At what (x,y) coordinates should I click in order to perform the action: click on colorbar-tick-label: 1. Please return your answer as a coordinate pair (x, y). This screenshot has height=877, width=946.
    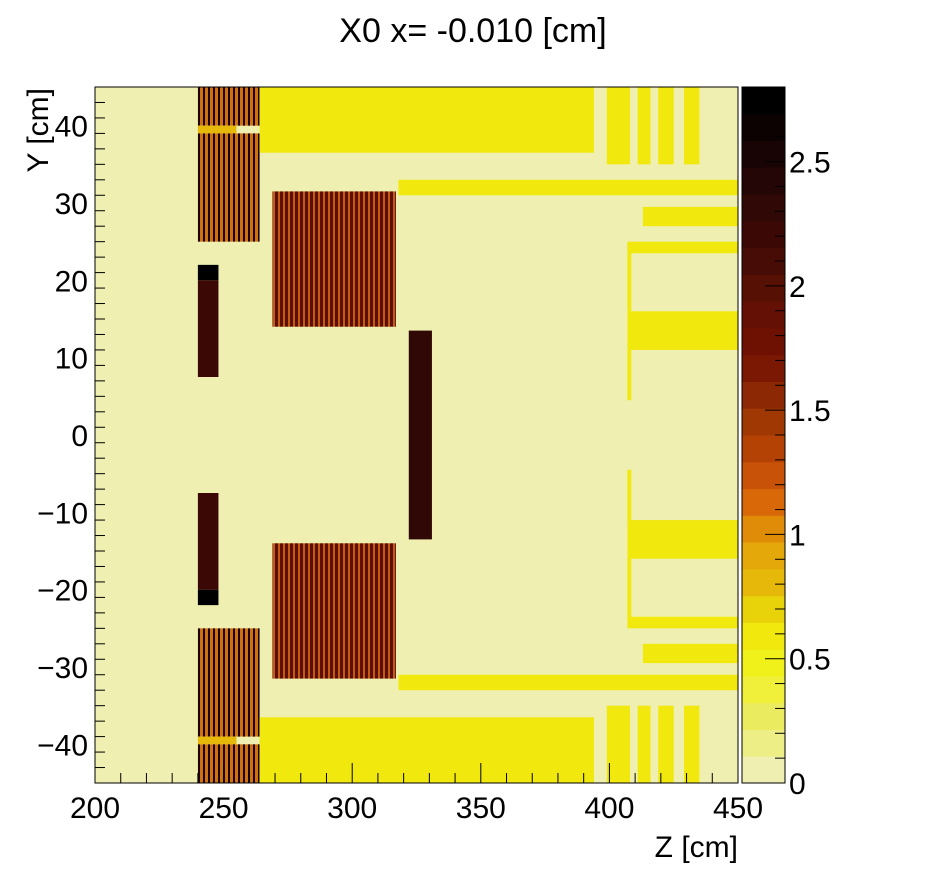
    Looking at the image, I should click on (797, 535).